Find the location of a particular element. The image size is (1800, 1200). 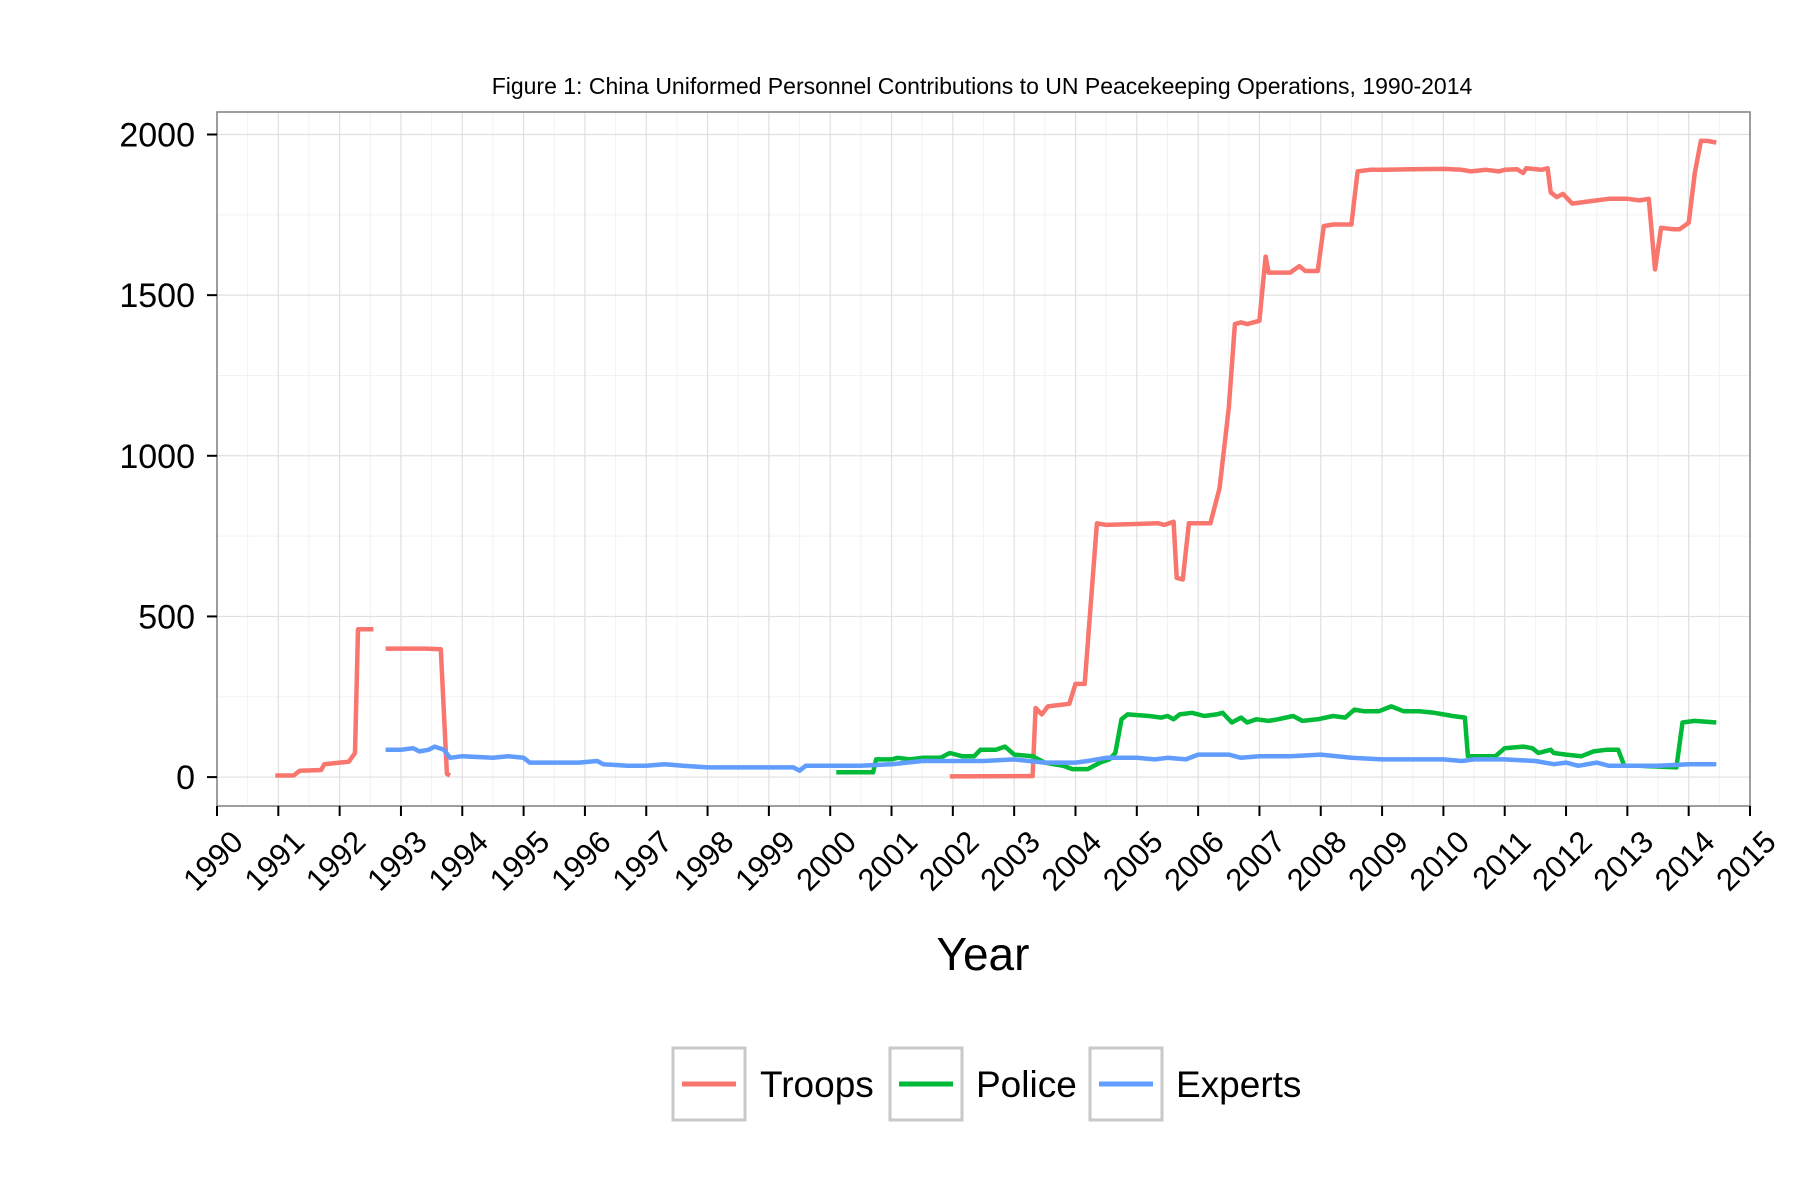

legend-item-experts: Experts is located at coordinates (1194, 1084).